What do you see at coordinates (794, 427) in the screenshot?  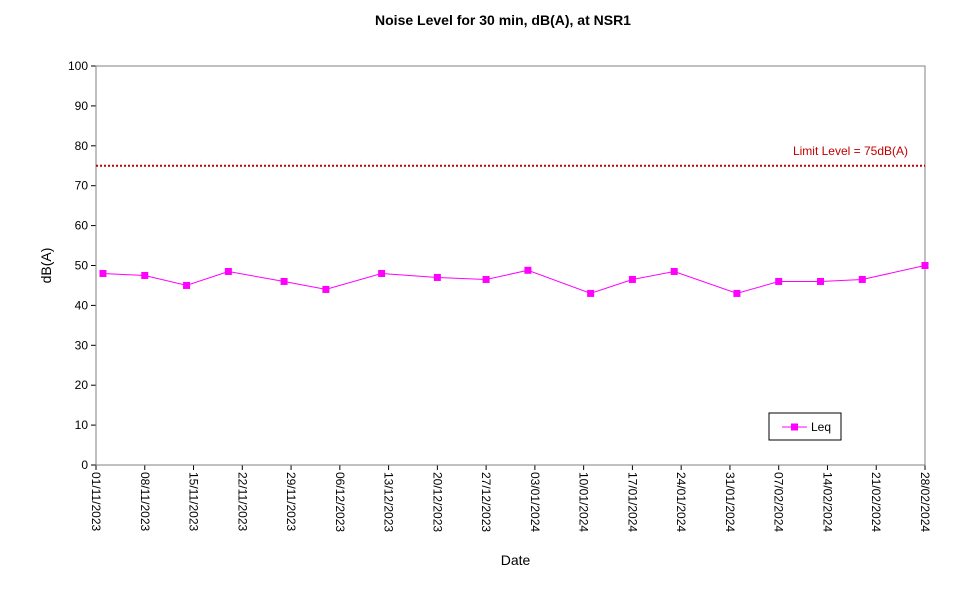 I see `legend-square-marker` at bounding box center [794, 427].